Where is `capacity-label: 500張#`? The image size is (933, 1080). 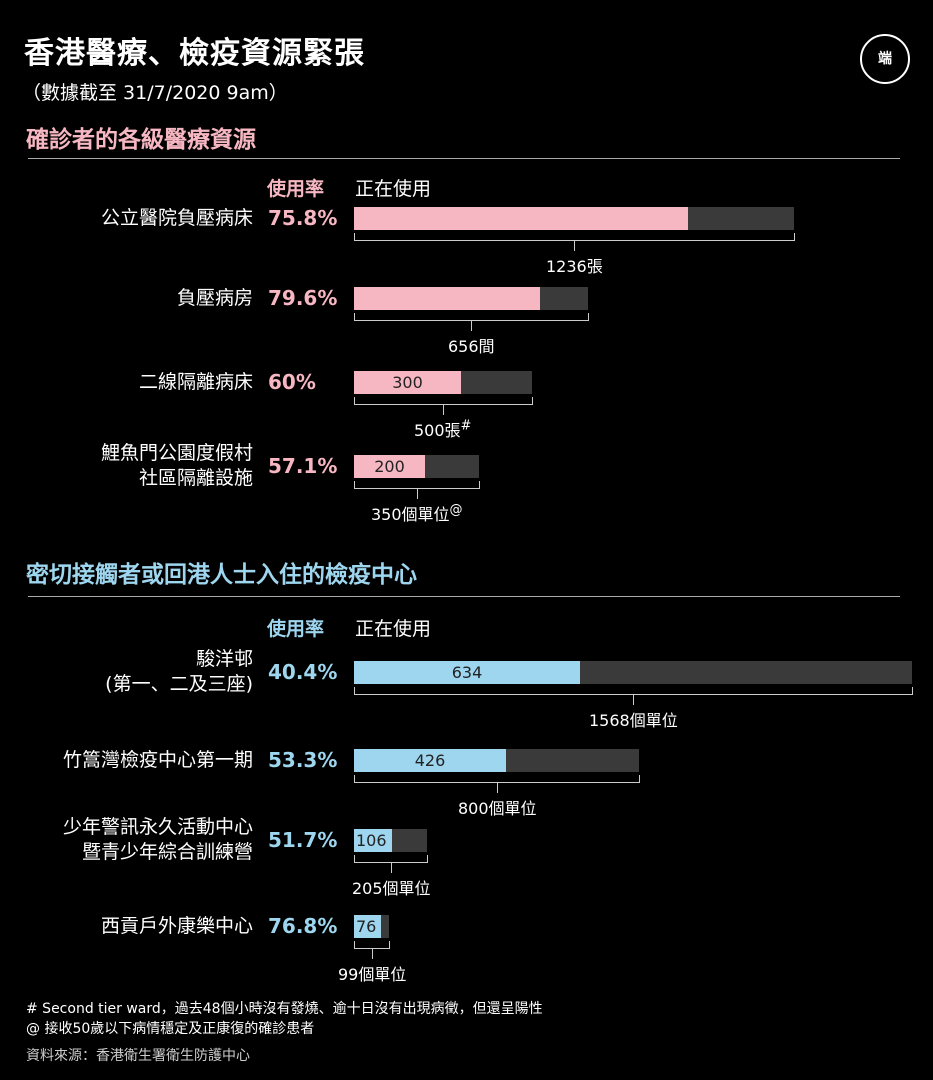
capacity-label: 500張# is located at coordinates (442, 429).